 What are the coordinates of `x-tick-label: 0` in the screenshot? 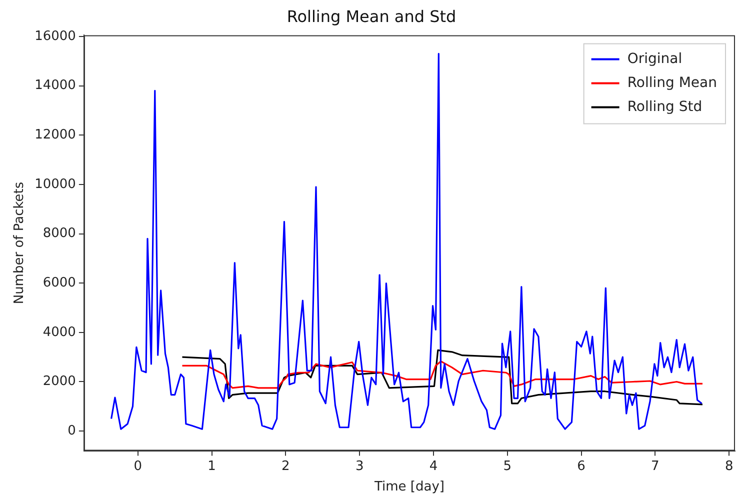 It's located at (138, 466).